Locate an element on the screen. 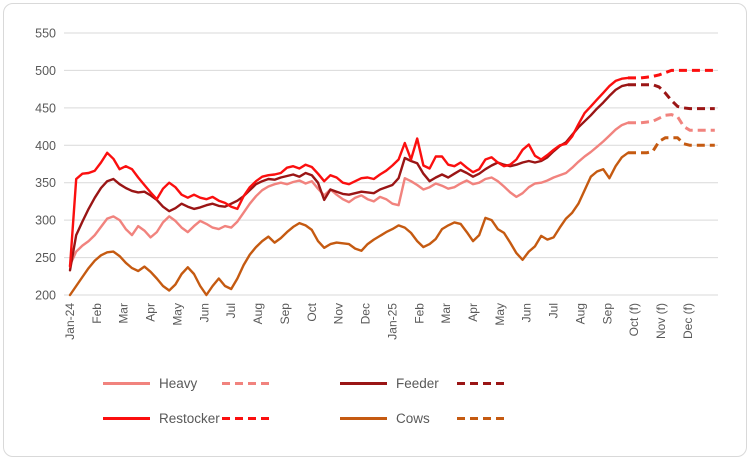 The height and width of the screenshot is (462, 752). series-forecast-line-heavy is located at coordinates (671, 122).